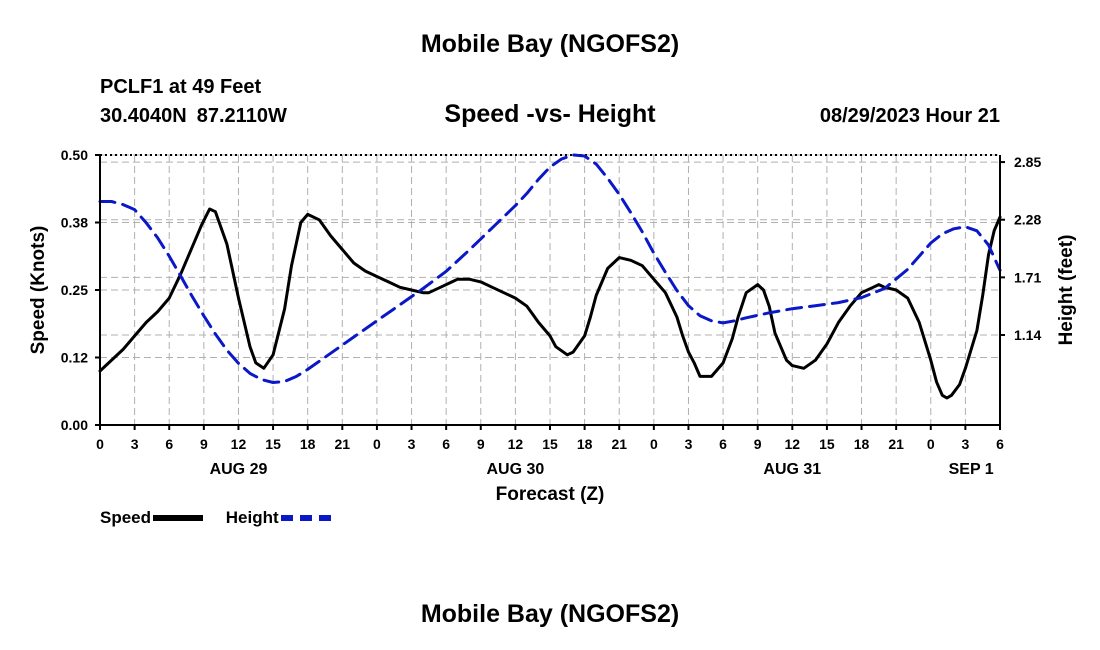 The width and height of the screenshot is (1100, 650). I want to click on station-label: PCLF1 at 49 Feet, so click(181, 87).